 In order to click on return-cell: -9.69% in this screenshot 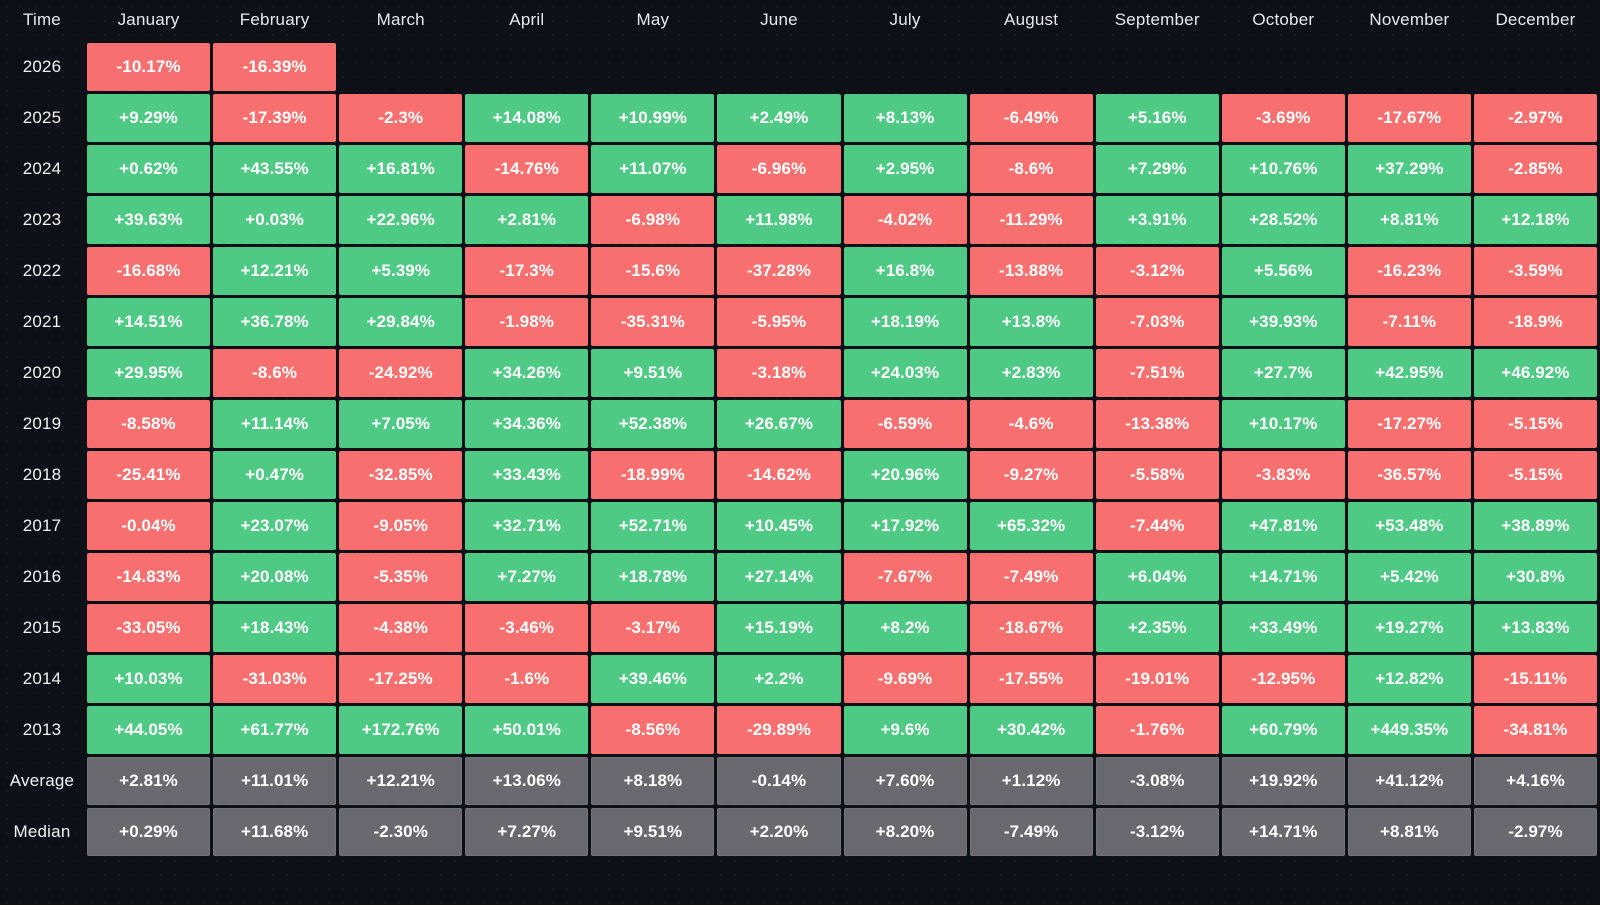, I will do `click(905, 679)`.